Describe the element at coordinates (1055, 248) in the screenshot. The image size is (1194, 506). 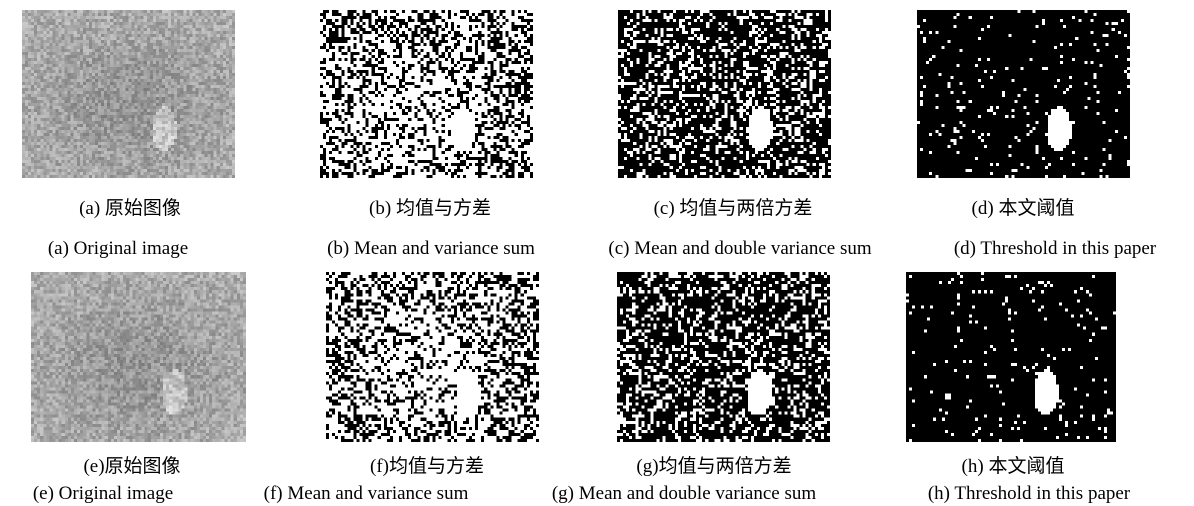
I see `caption-en-d: (d) Threshold in this paper` at that location.